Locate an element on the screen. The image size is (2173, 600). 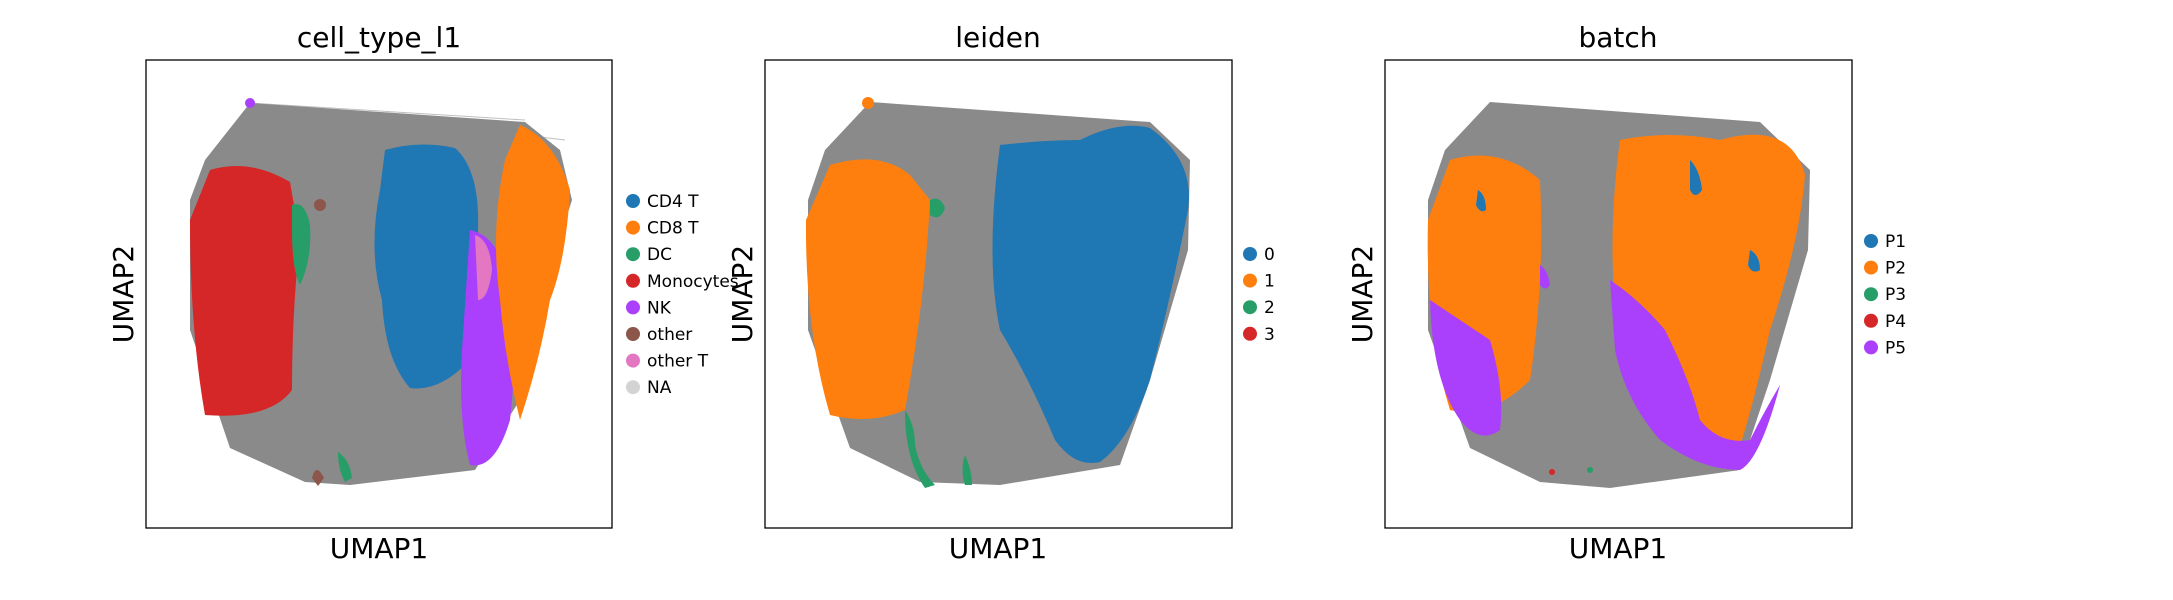
legend-item: other T is located at coordinates (667, 362).